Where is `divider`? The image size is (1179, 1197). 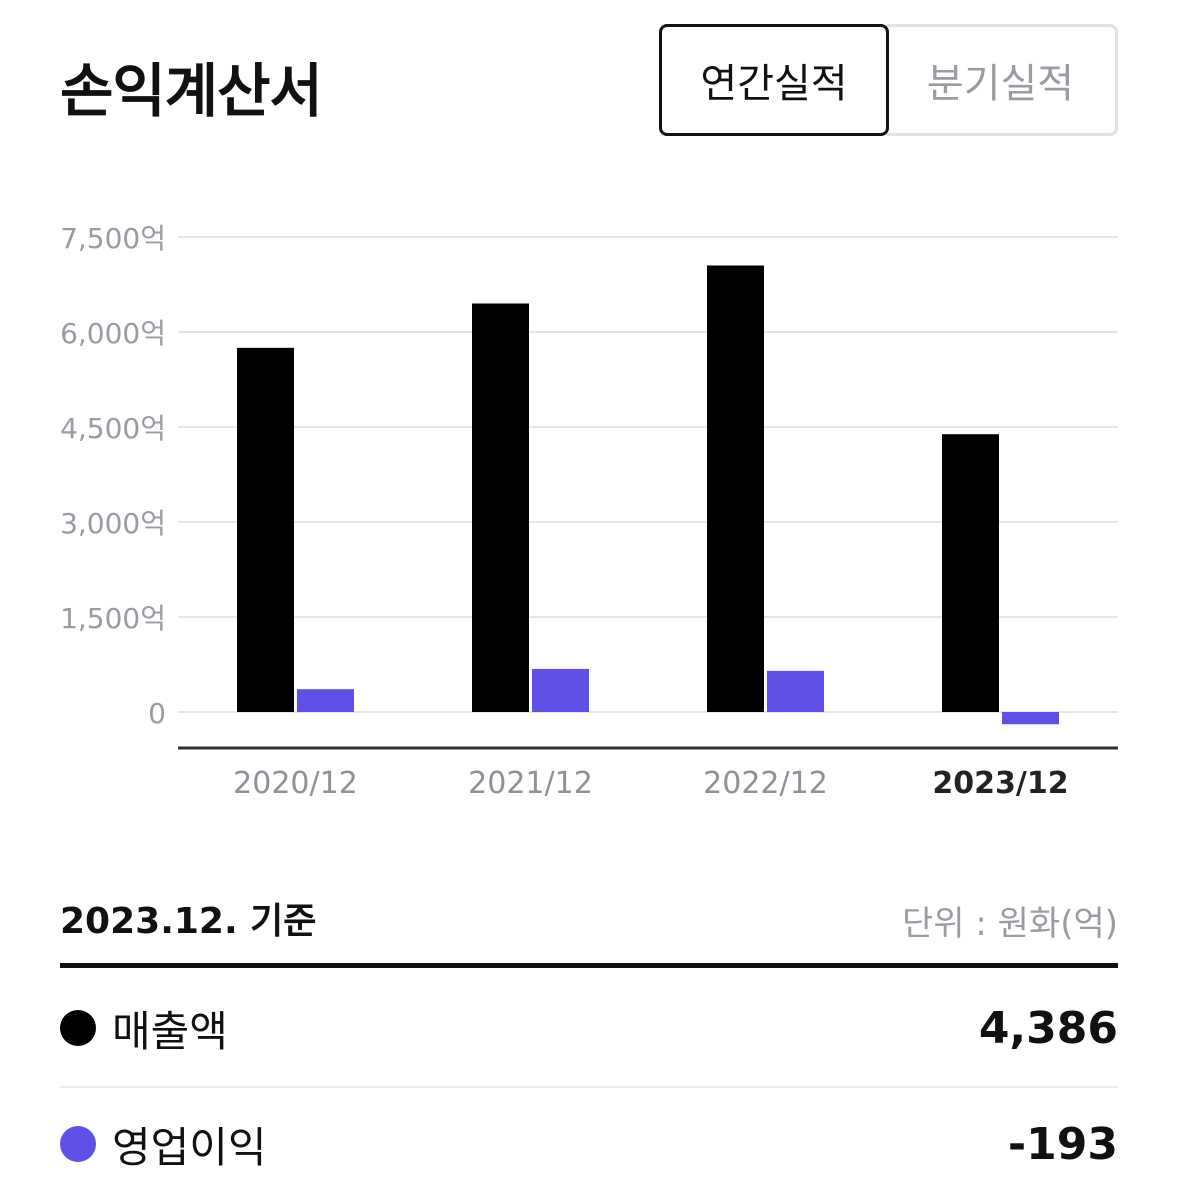 divider is located at coordinates (589, 965).